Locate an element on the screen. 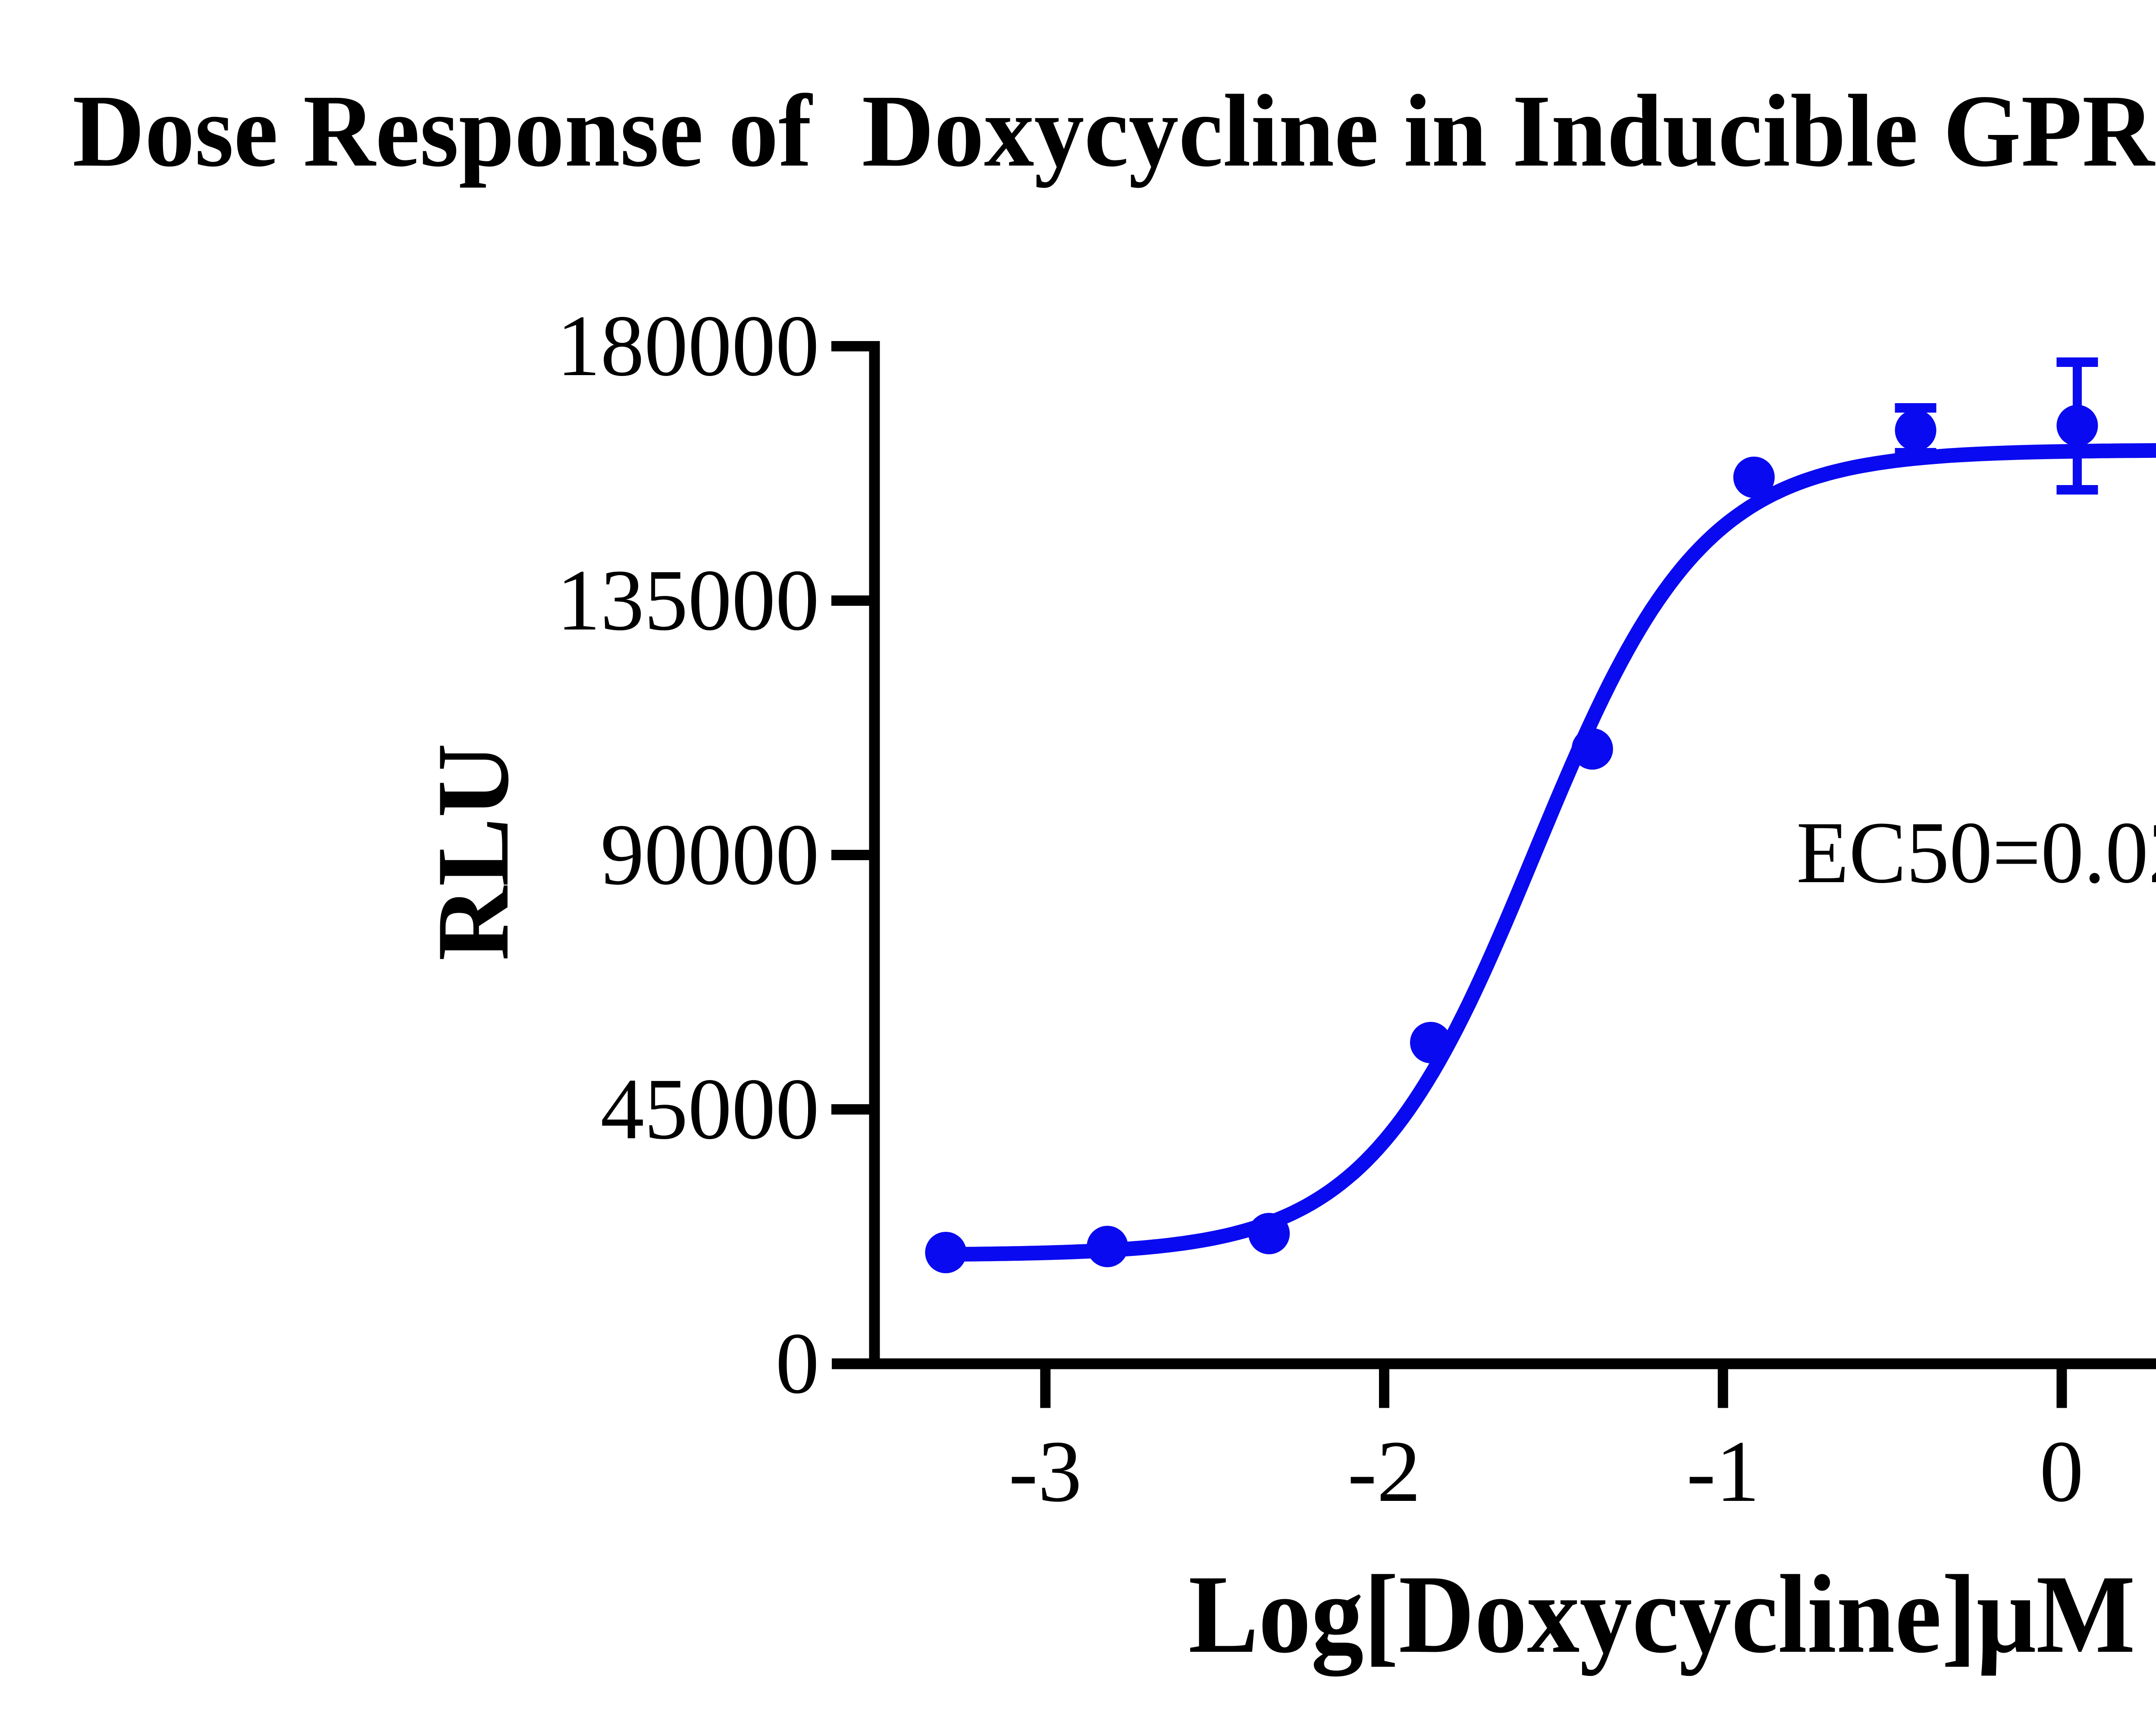 This screenshot has height=1735, width=2156. svg-text: Log[Doxycycline]μM is located at coordinates (1661, 1615).